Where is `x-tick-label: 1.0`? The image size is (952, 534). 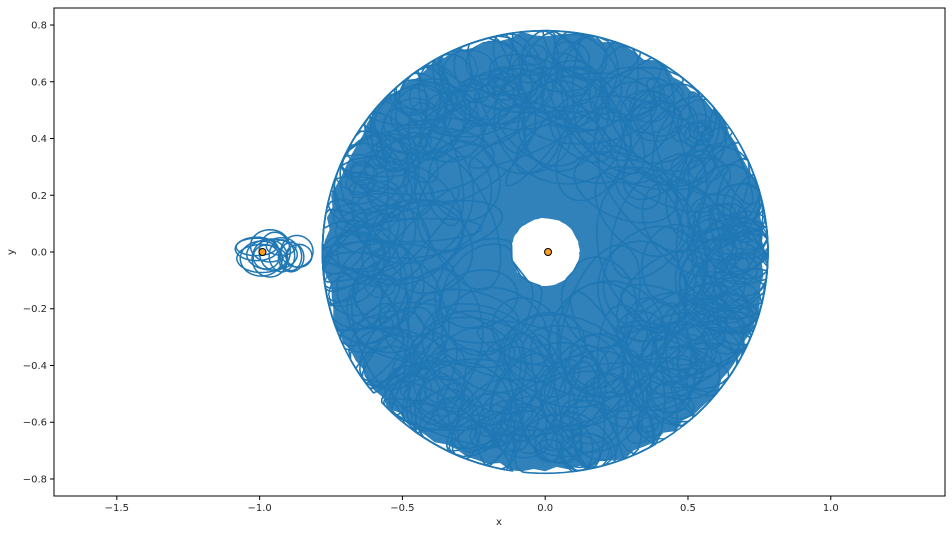
x-tick-label: 1.0 is located at coordinates (831, 508).